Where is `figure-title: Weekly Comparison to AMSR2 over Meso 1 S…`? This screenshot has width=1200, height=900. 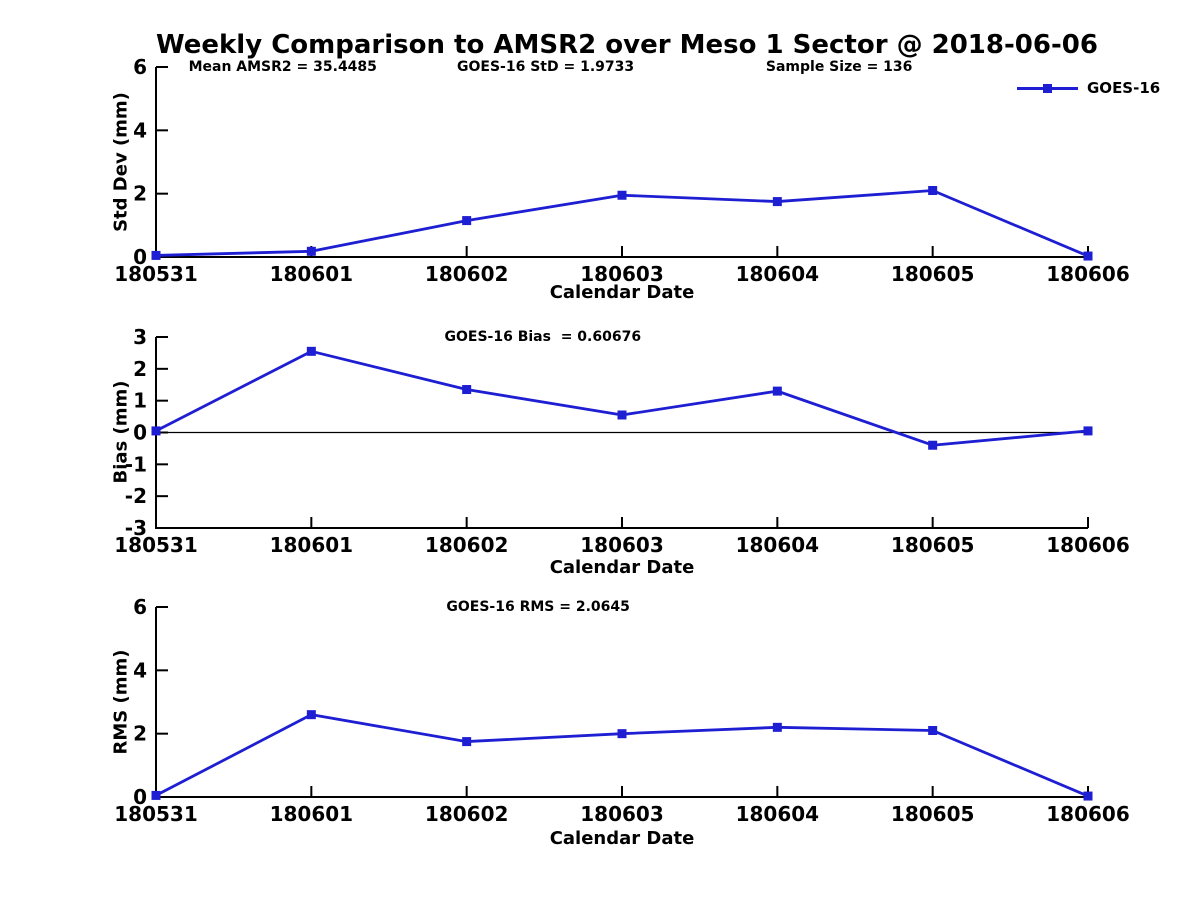 figure-title: Weekly Comparison to AMSR2 over Meso 1 S… is located at coordinates (627, 45).